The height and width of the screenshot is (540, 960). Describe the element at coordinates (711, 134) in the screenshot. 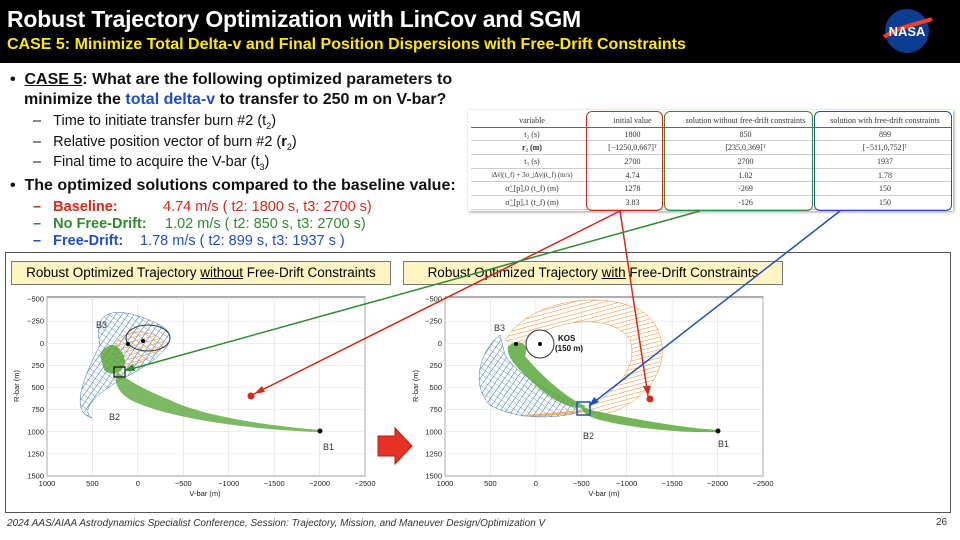

I see `table-row: t₂ (s) 1800 850 899` at that location.